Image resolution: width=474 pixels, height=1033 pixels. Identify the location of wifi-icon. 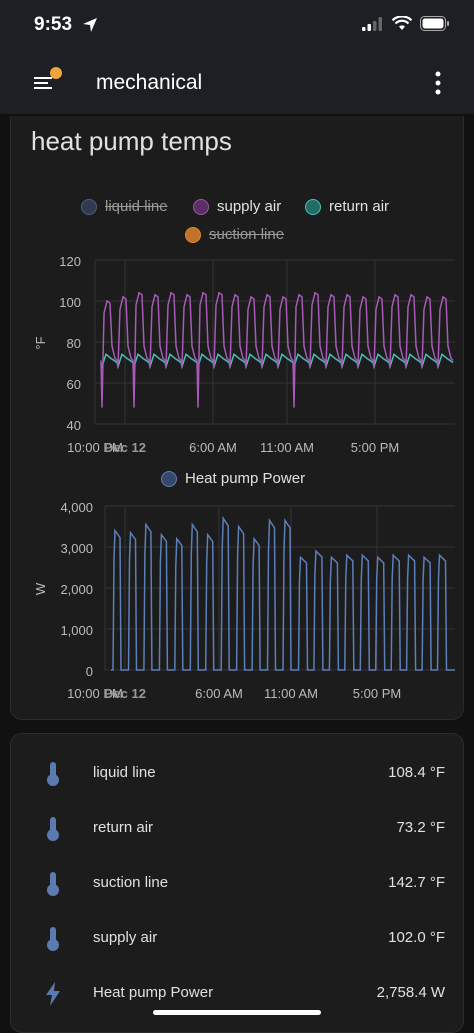
(402, 23).